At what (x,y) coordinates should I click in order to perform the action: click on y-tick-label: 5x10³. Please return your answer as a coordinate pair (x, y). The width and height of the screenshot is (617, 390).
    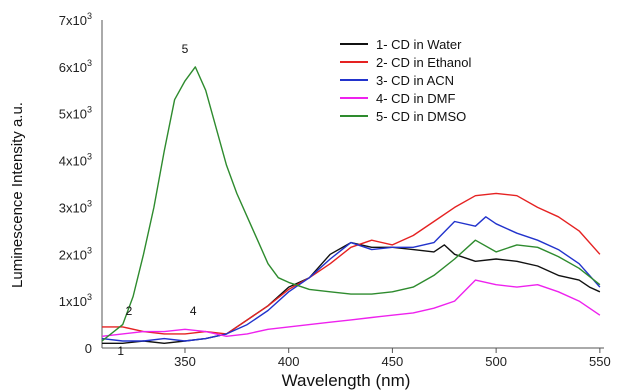
    Looking at the image, I should click on (75, 113).